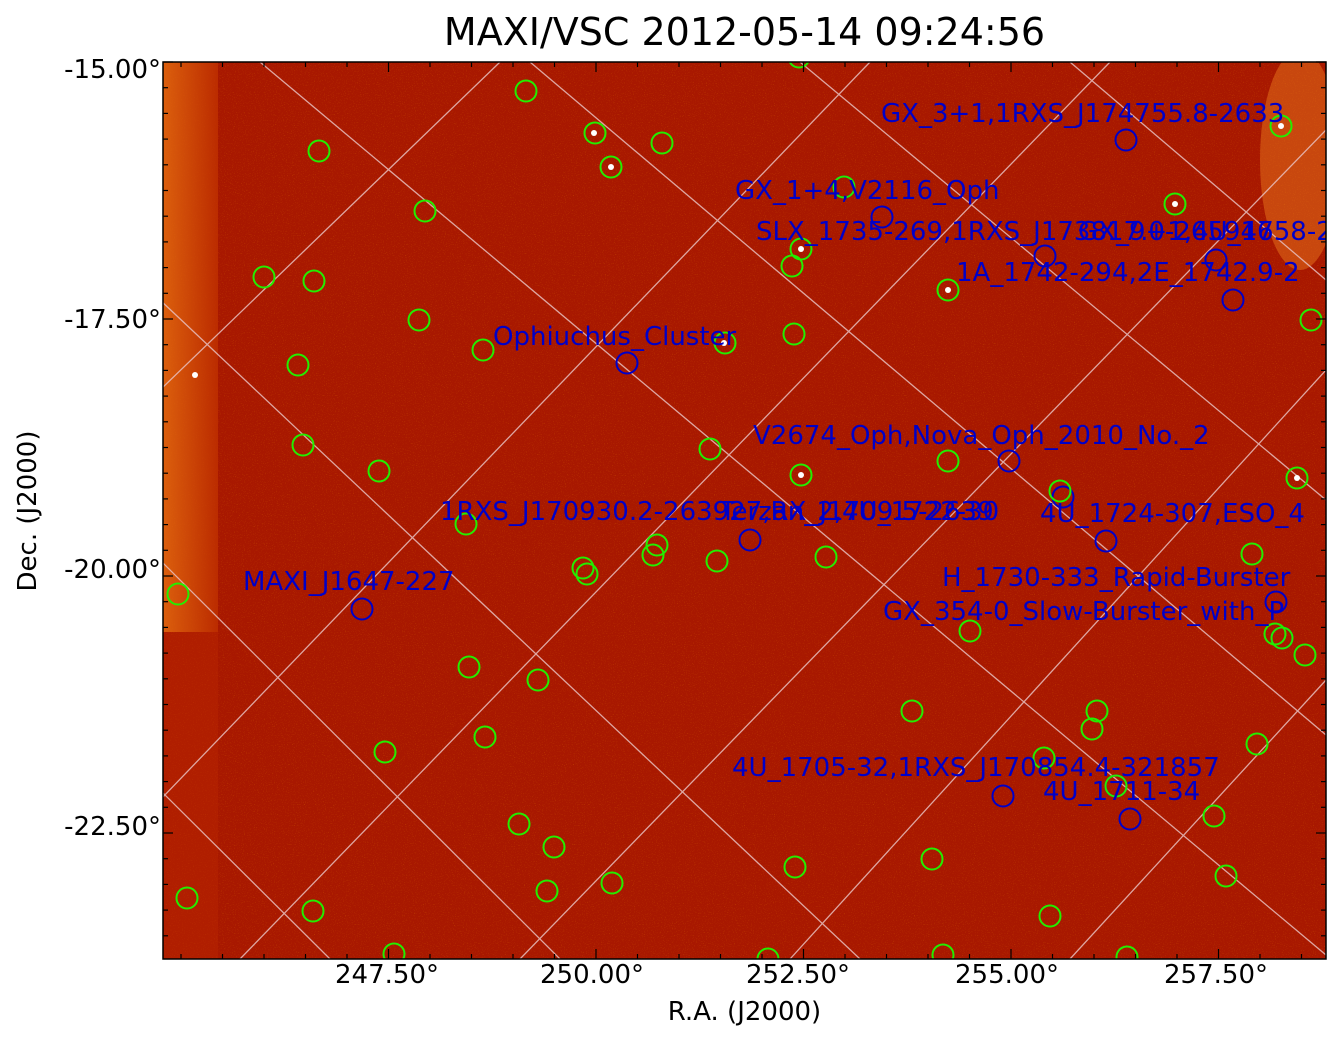  I want to click on source-label: GX_3+1,1RXS_J174755.8-2633, so click(1082, 114).